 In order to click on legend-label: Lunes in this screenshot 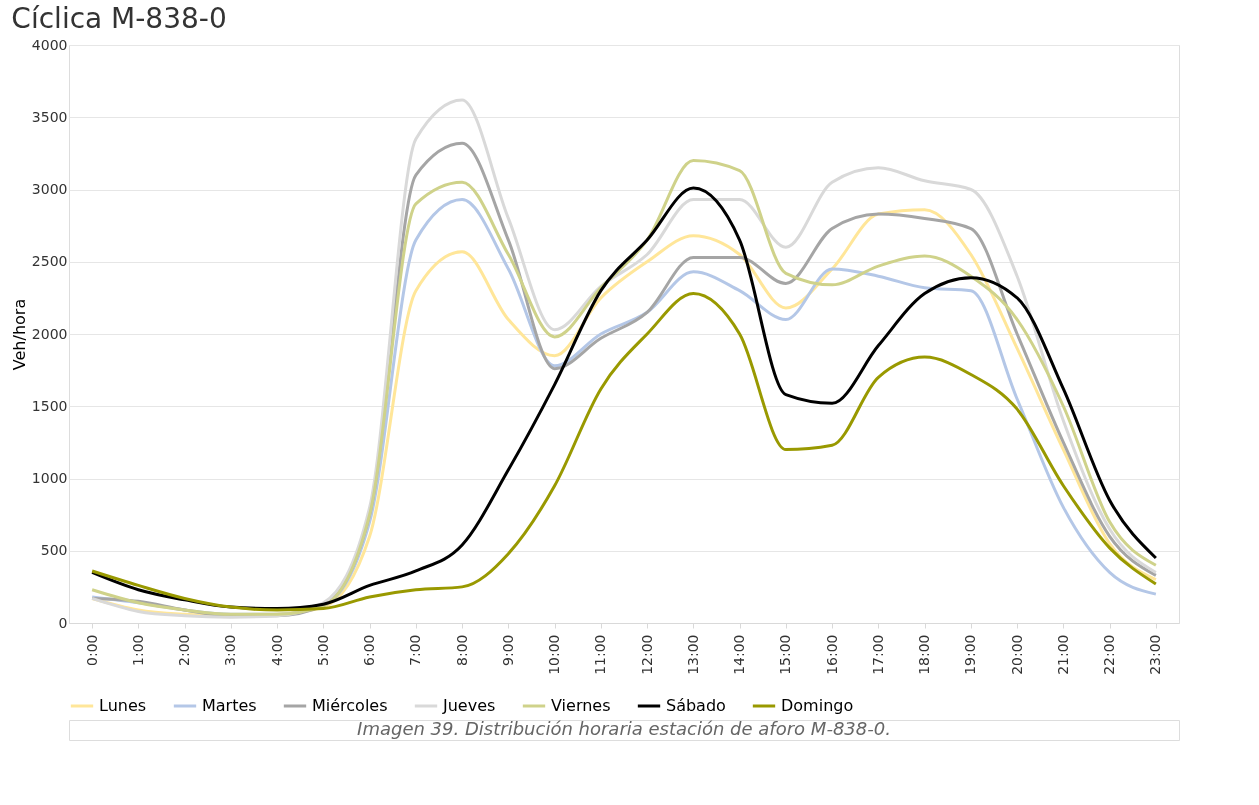, I will do `click(123, 705)`.